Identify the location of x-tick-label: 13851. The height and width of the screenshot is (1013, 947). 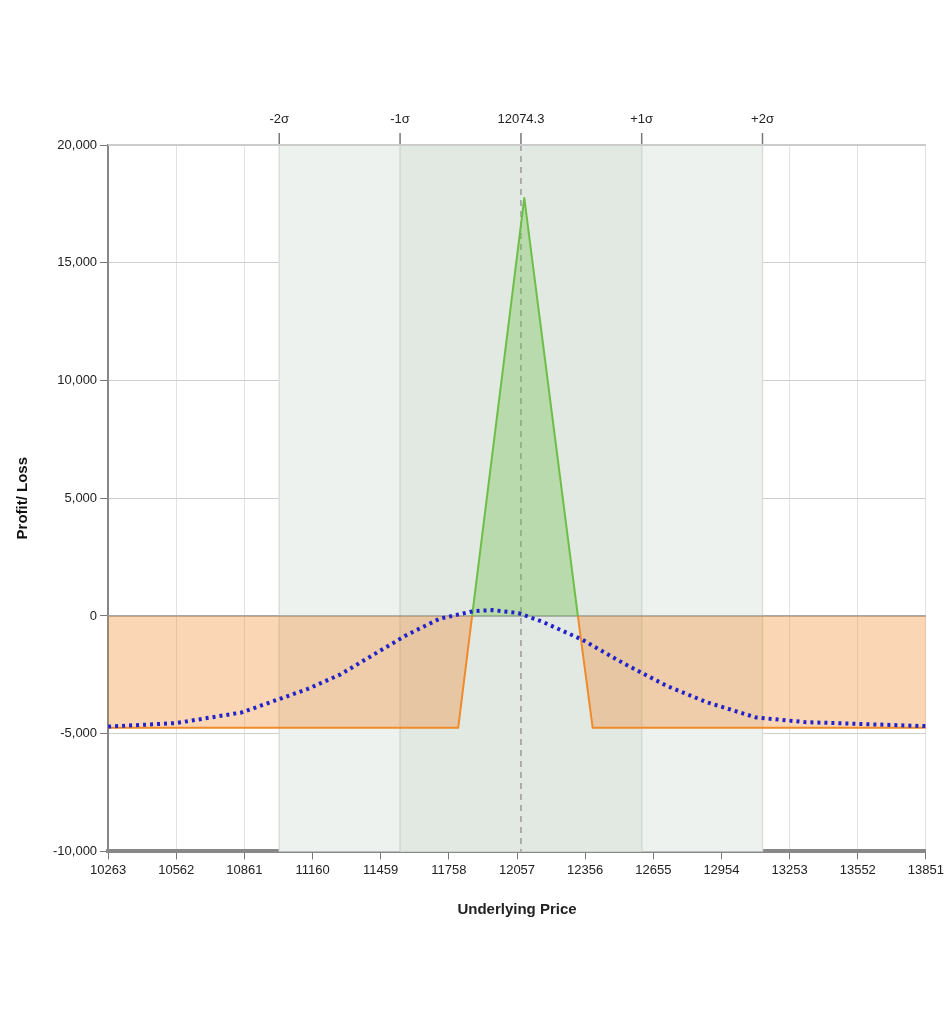
(925, 869).